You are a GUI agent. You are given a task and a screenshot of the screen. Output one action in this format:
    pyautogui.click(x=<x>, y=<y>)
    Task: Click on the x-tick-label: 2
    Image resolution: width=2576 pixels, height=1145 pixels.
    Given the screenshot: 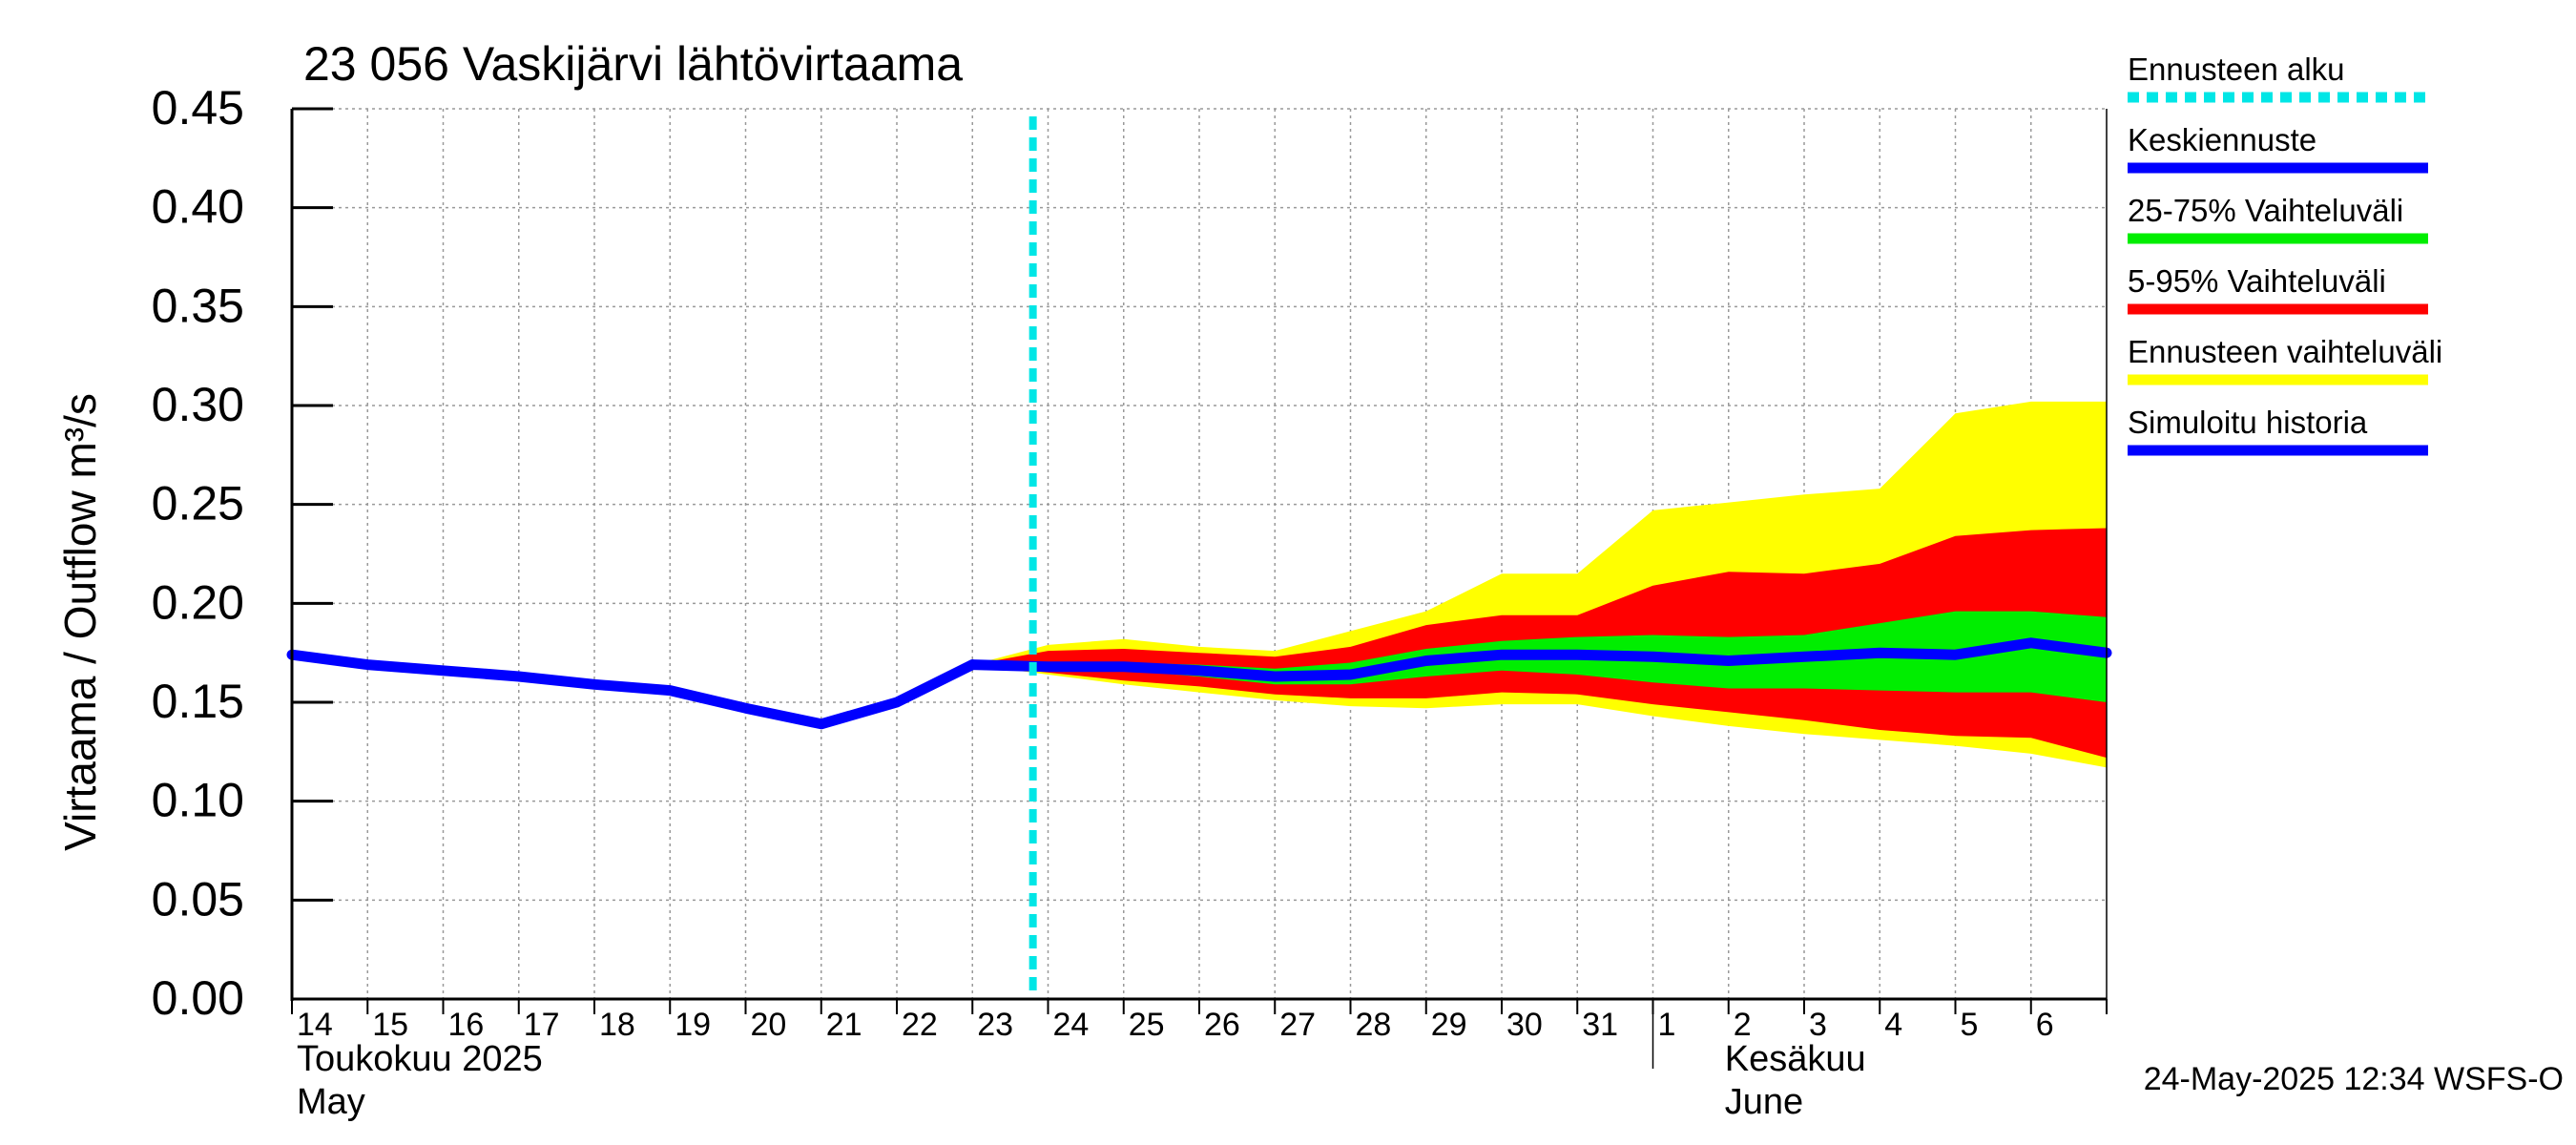 What is the action you would take?
    pyautogui.click(x=1743, y=1025)
    